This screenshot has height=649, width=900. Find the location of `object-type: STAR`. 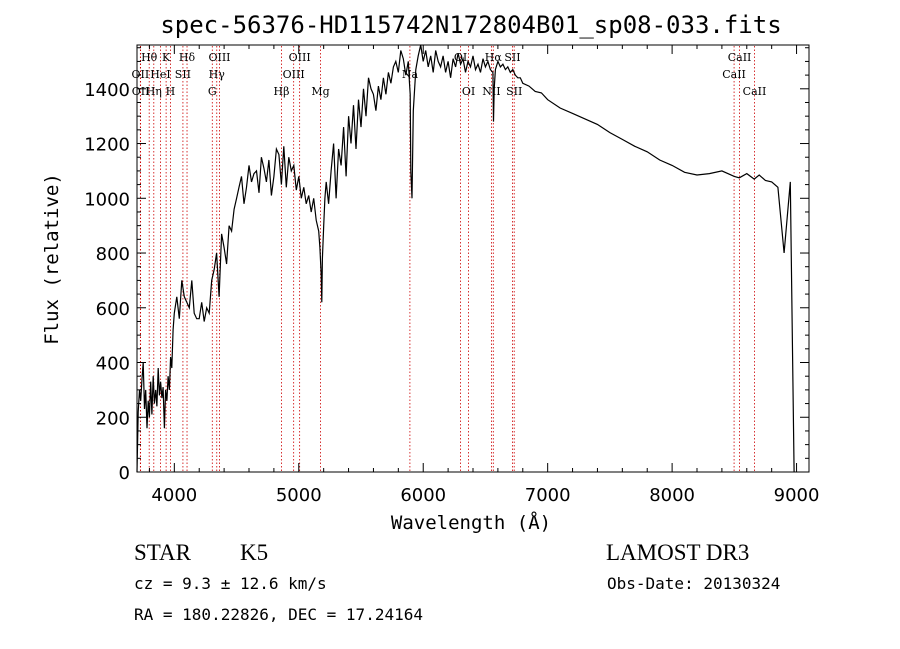

object-type: STAR is located at coordinates (162, 552).